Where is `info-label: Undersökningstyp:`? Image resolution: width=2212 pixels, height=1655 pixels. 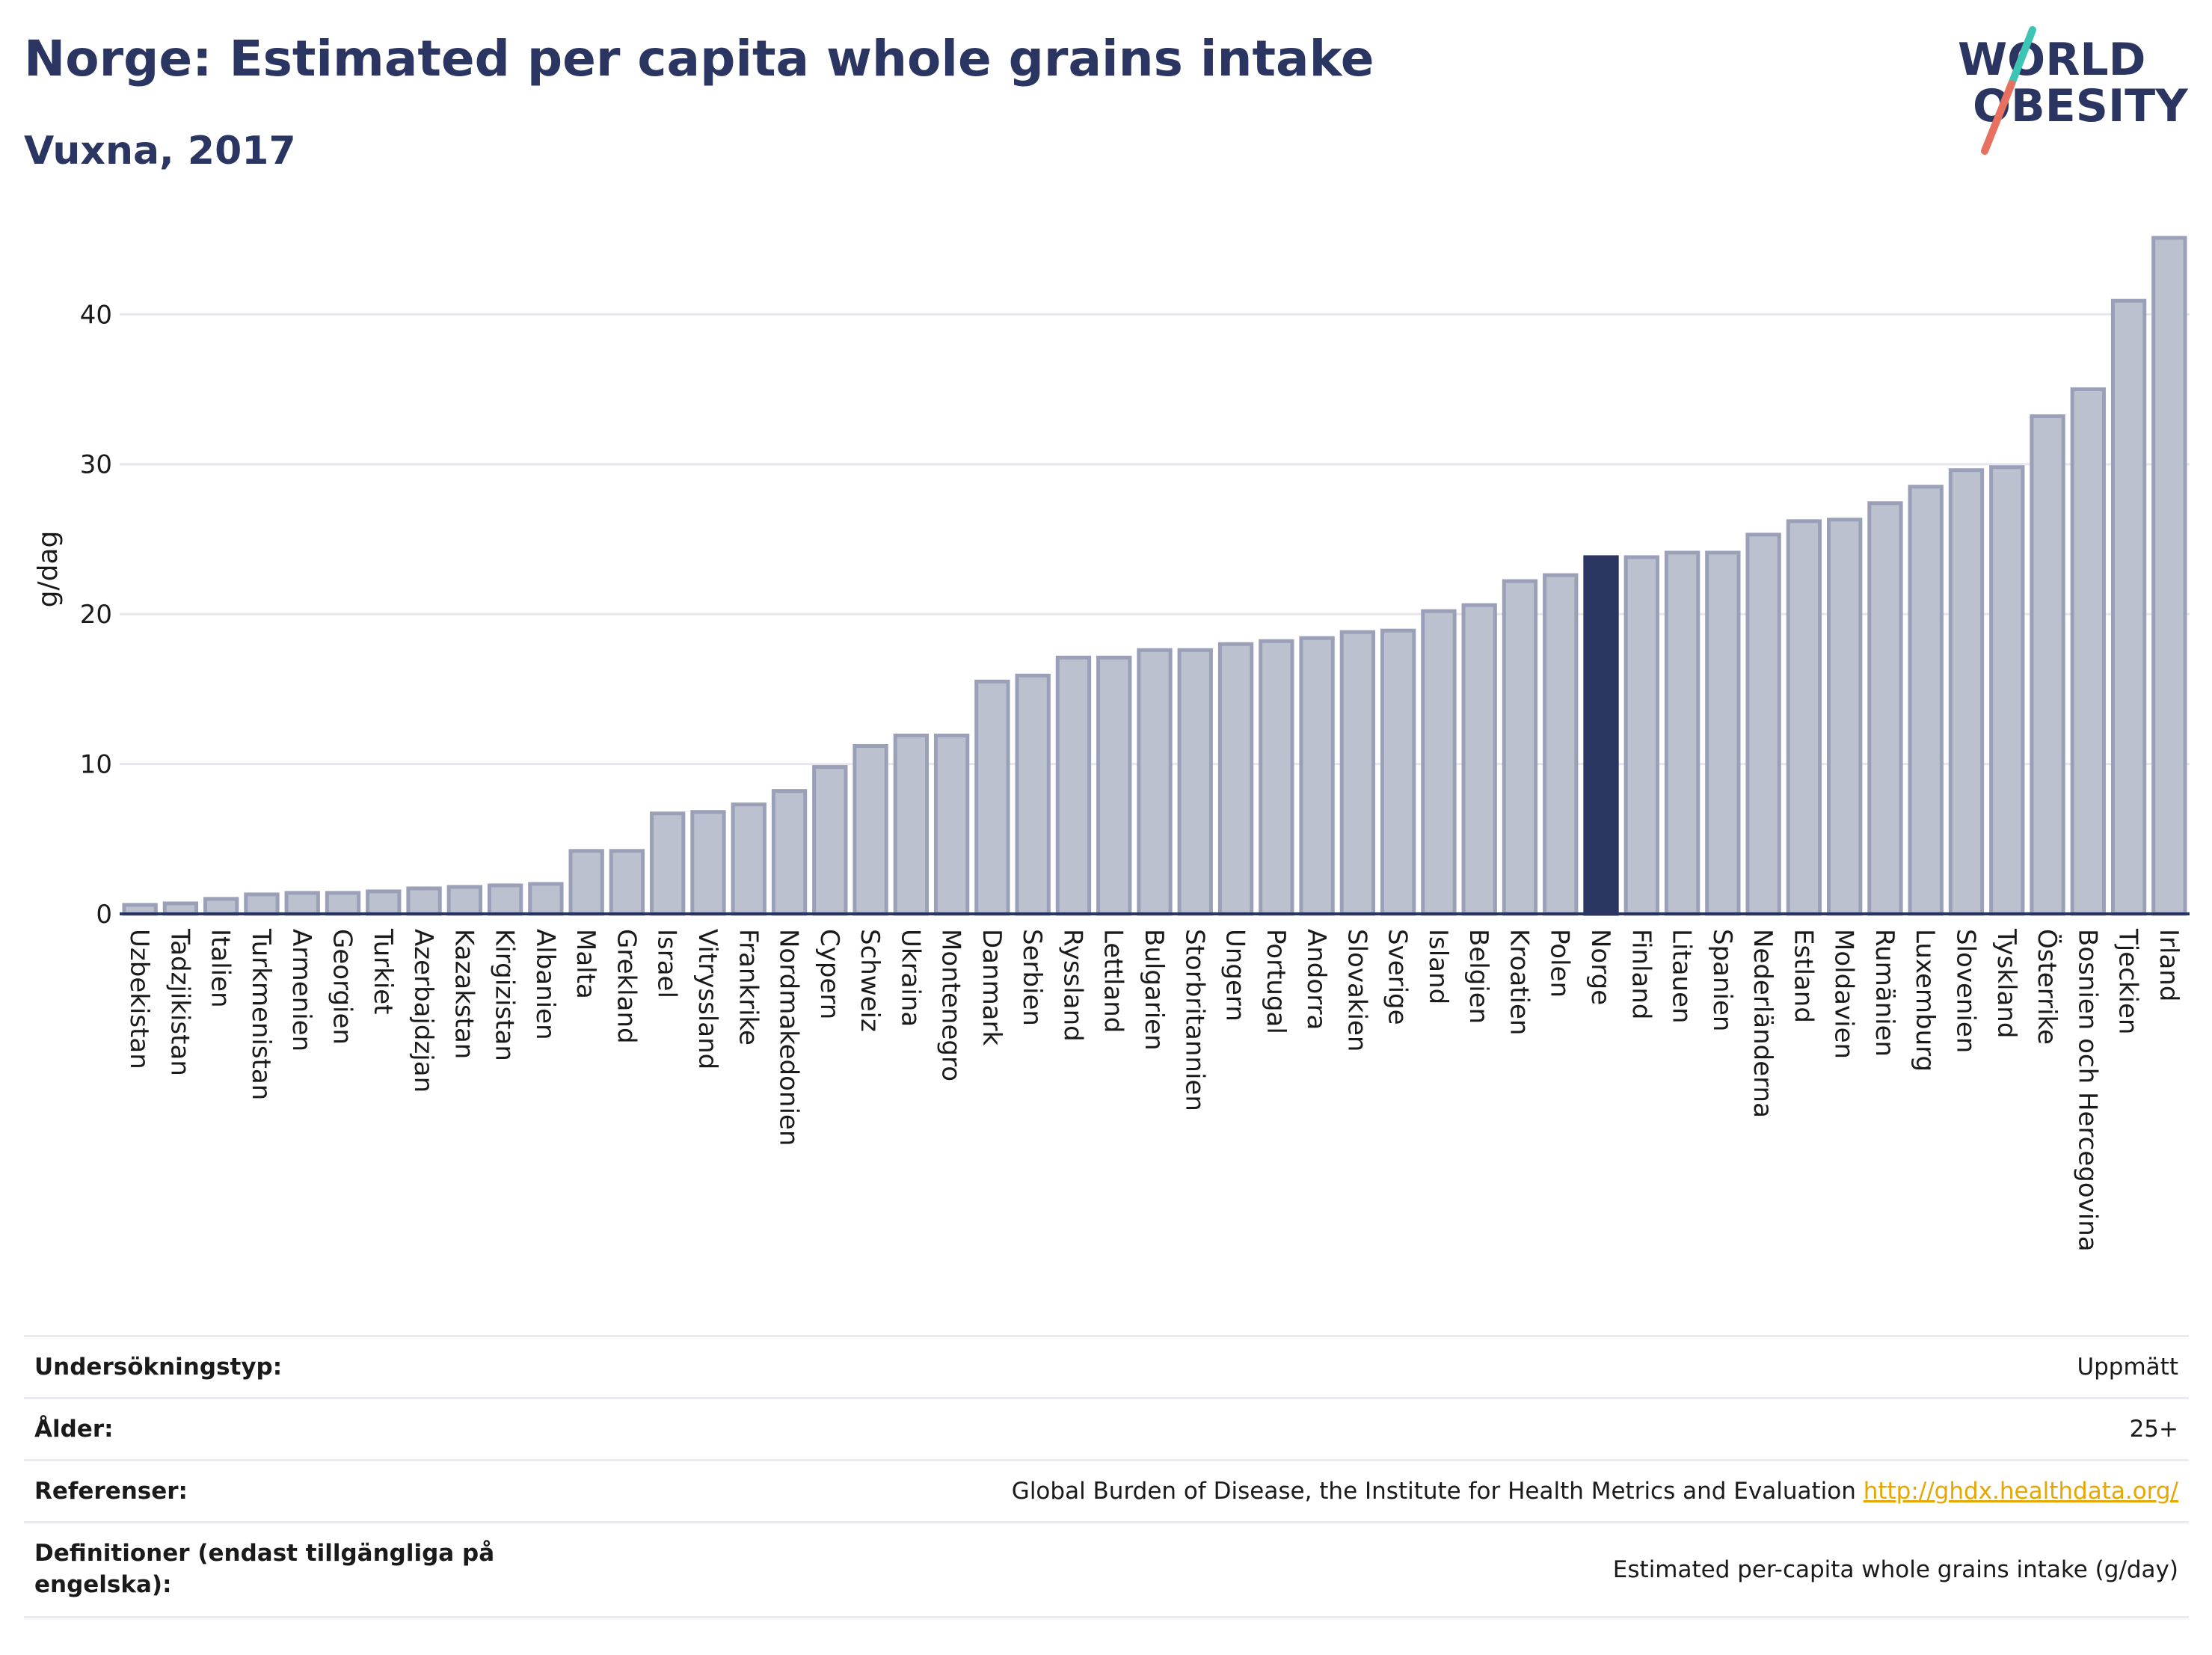
info-label: Undersökningstyp: is located at coordinates (158, 1367).